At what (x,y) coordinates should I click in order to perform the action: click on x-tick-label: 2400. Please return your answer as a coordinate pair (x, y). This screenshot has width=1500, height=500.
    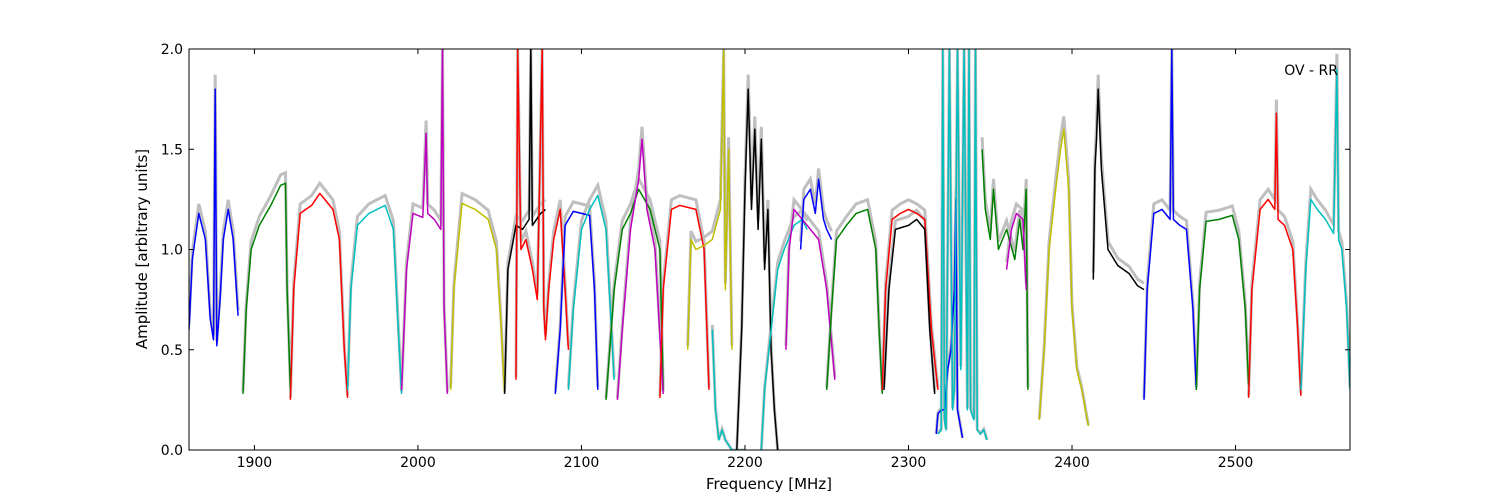
    Looking at the image, I should click on (1072, 463).